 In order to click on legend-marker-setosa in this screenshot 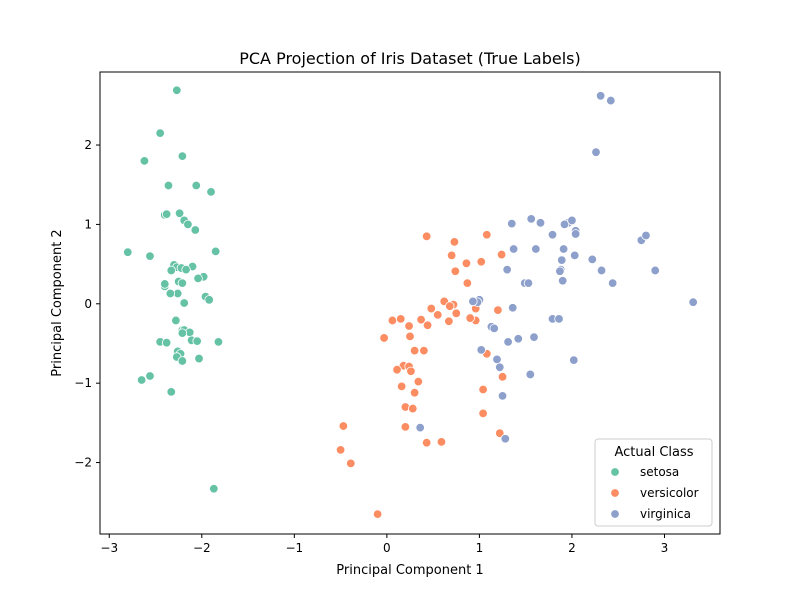, I will do `click(615, 472)`.